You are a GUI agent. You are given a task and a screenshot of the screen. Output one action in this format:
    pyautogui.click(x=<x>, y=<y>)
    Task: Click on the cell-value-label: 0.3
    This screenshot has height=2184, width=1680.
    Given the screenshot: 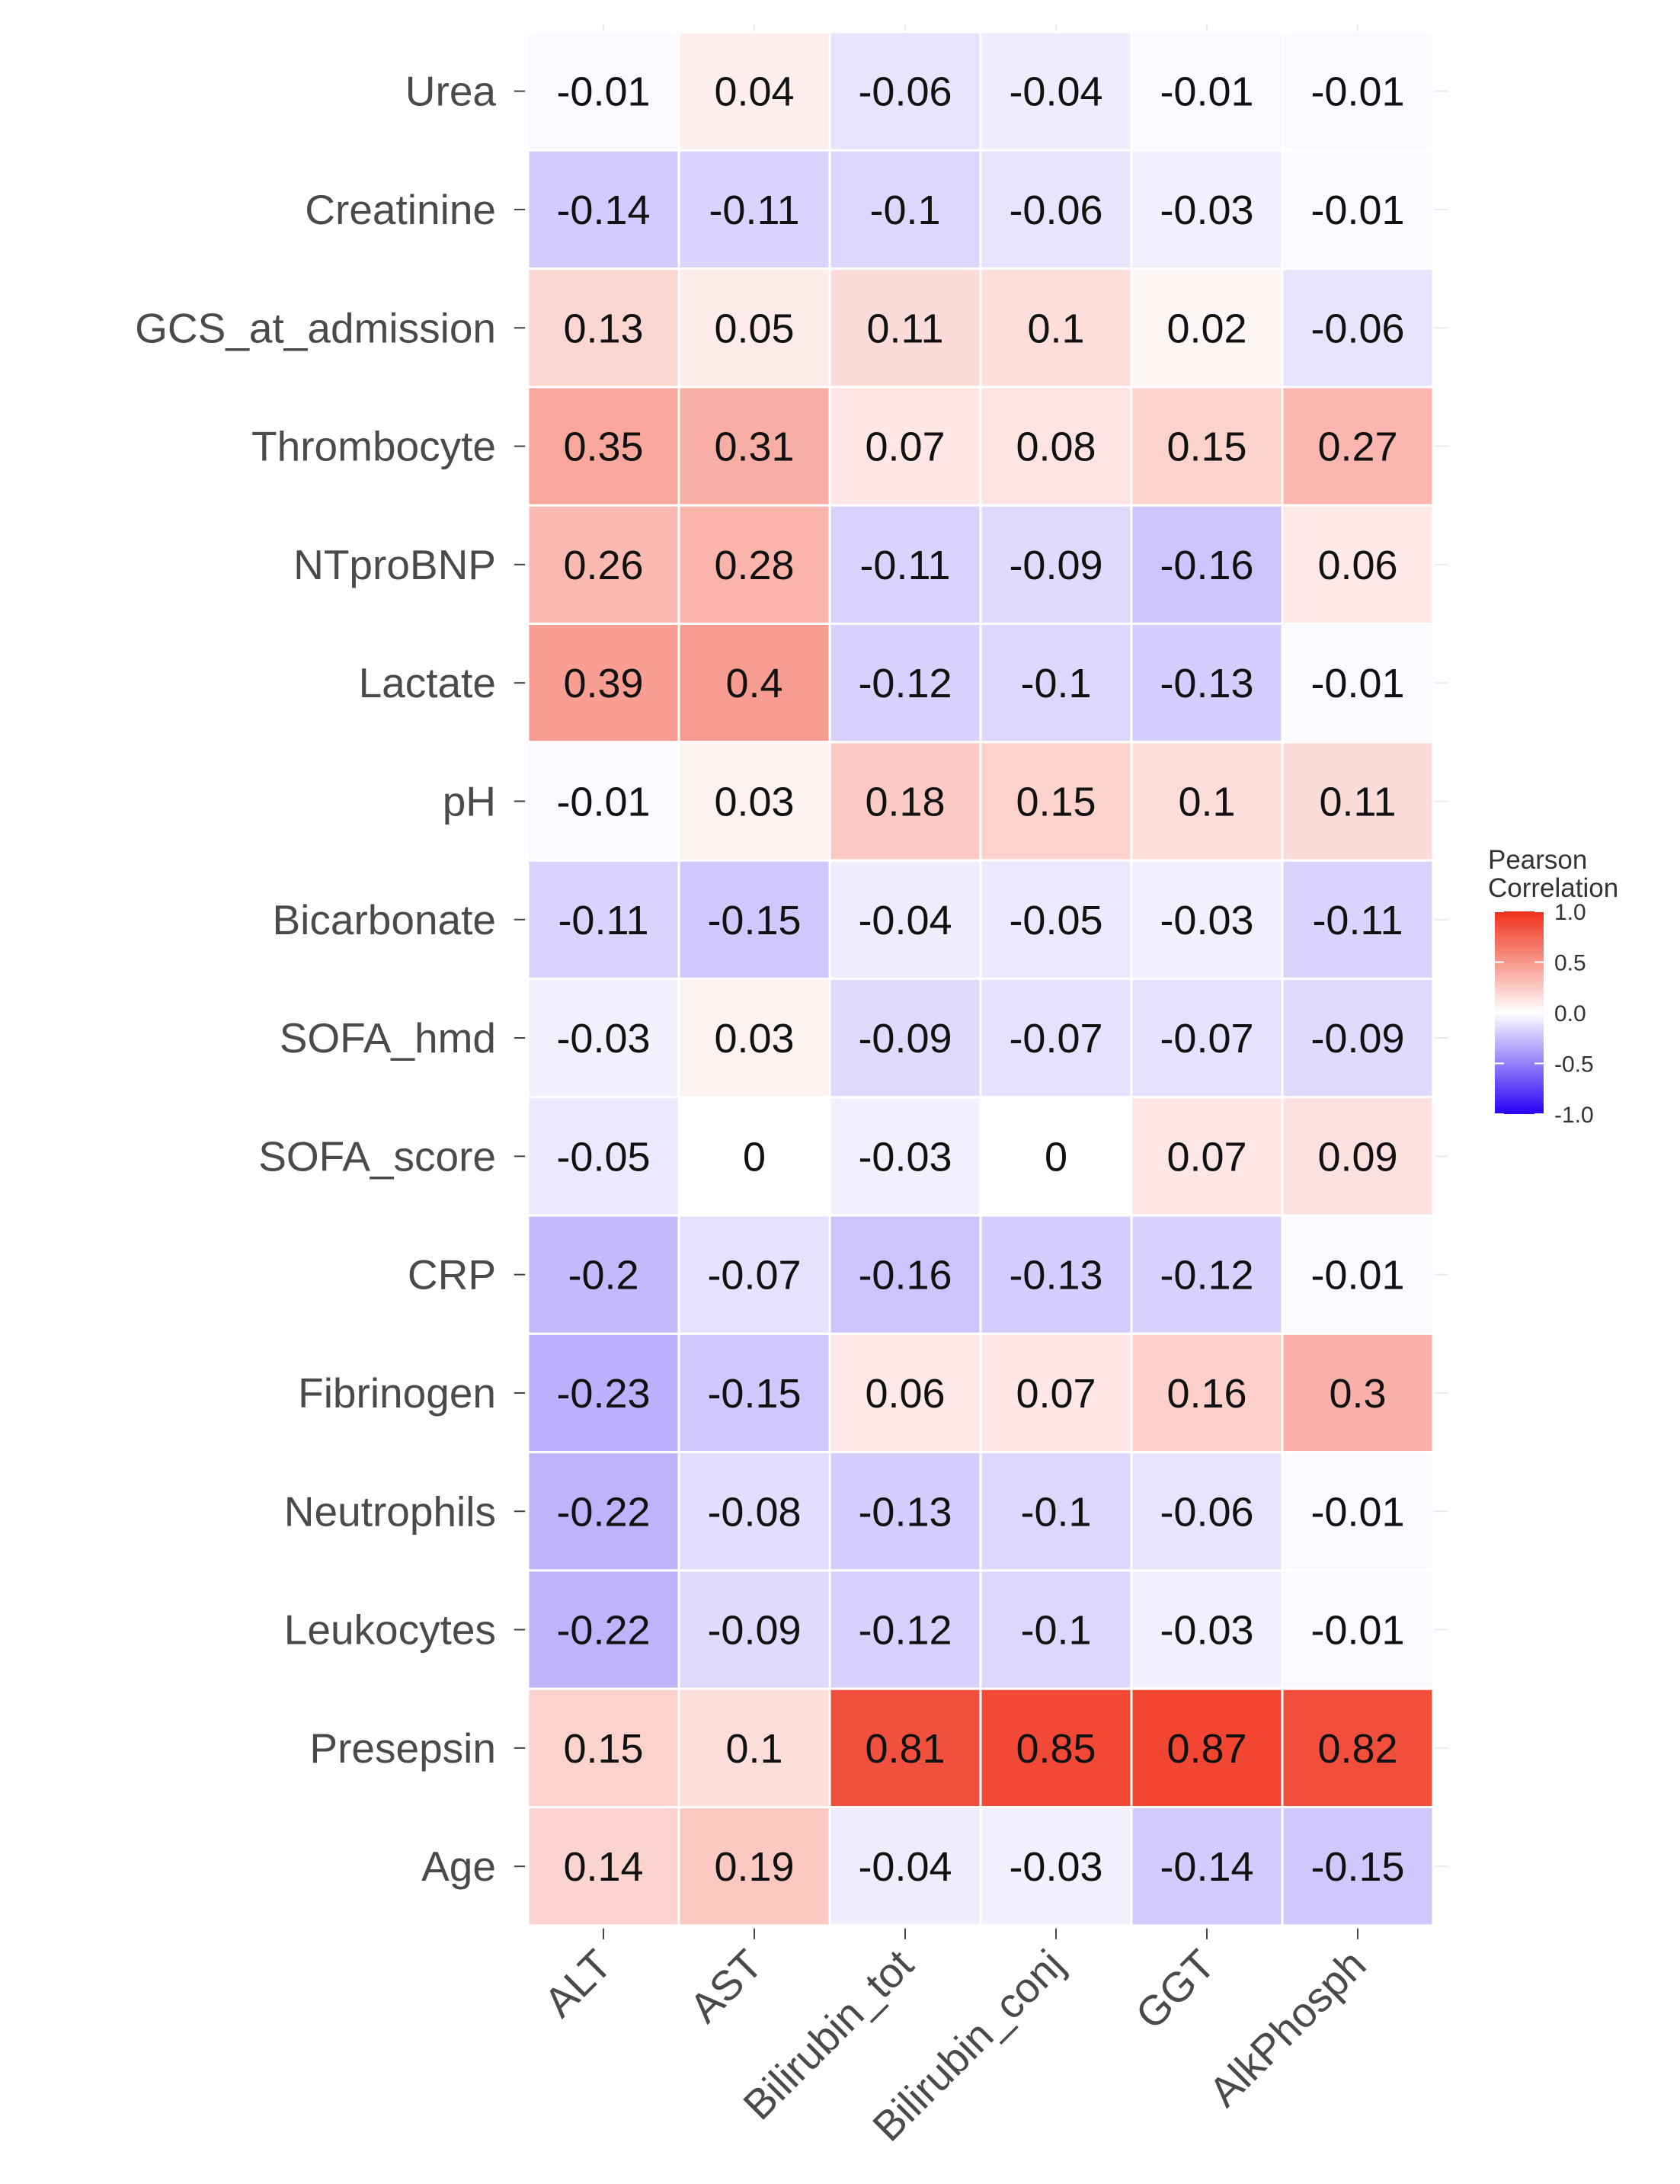 What is the action you would take?
    pyautogui.click(x=1357, y=1394)
    